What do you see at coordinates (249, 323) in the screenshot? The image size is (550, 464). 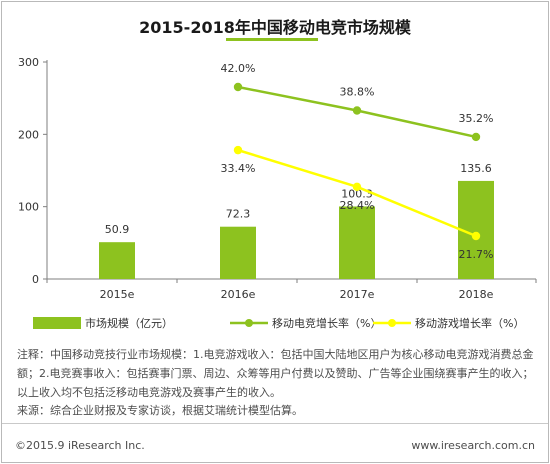 I see `legend-esports-marker` at bounding box center [249, 323].